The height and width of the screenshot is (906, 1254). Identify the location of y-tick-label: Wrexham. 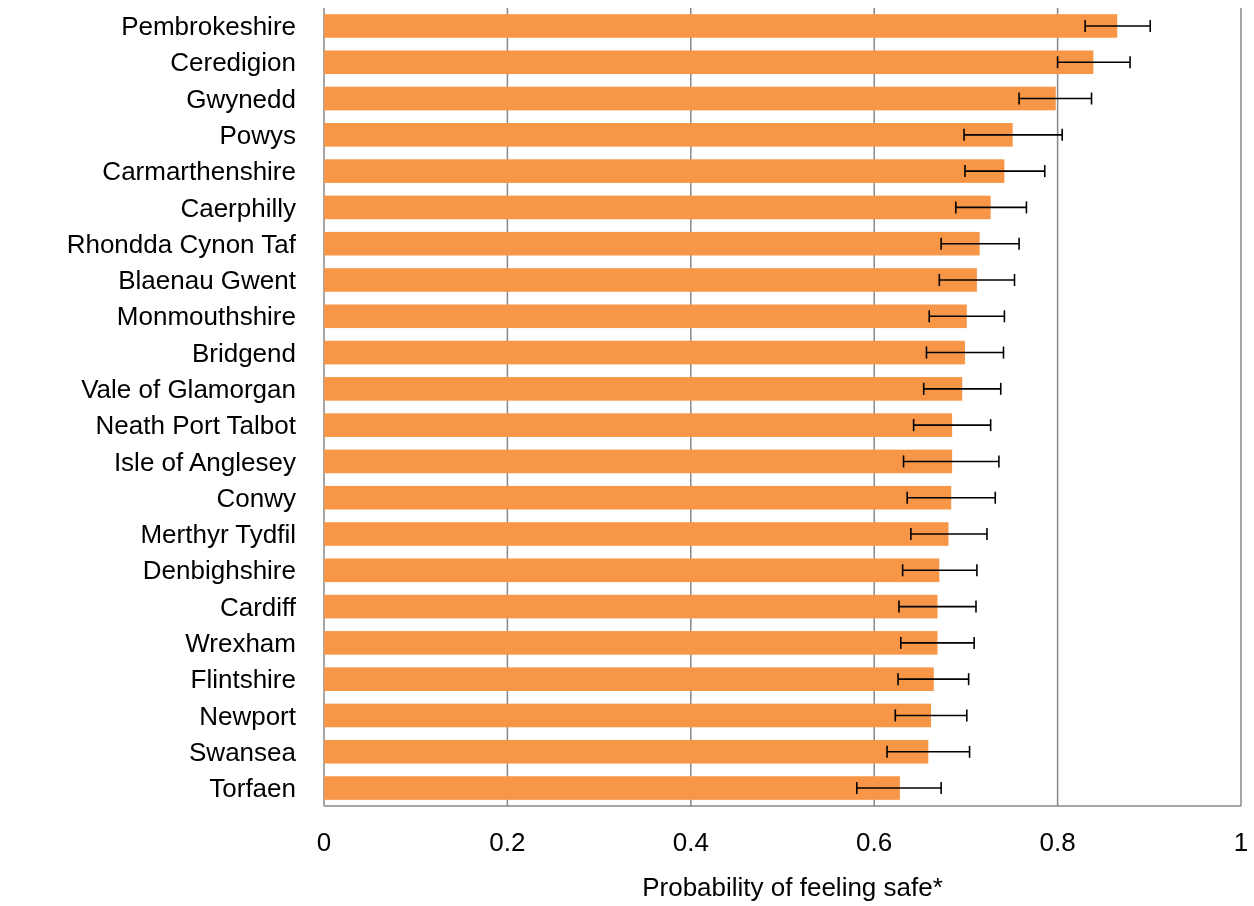
(240, 642).